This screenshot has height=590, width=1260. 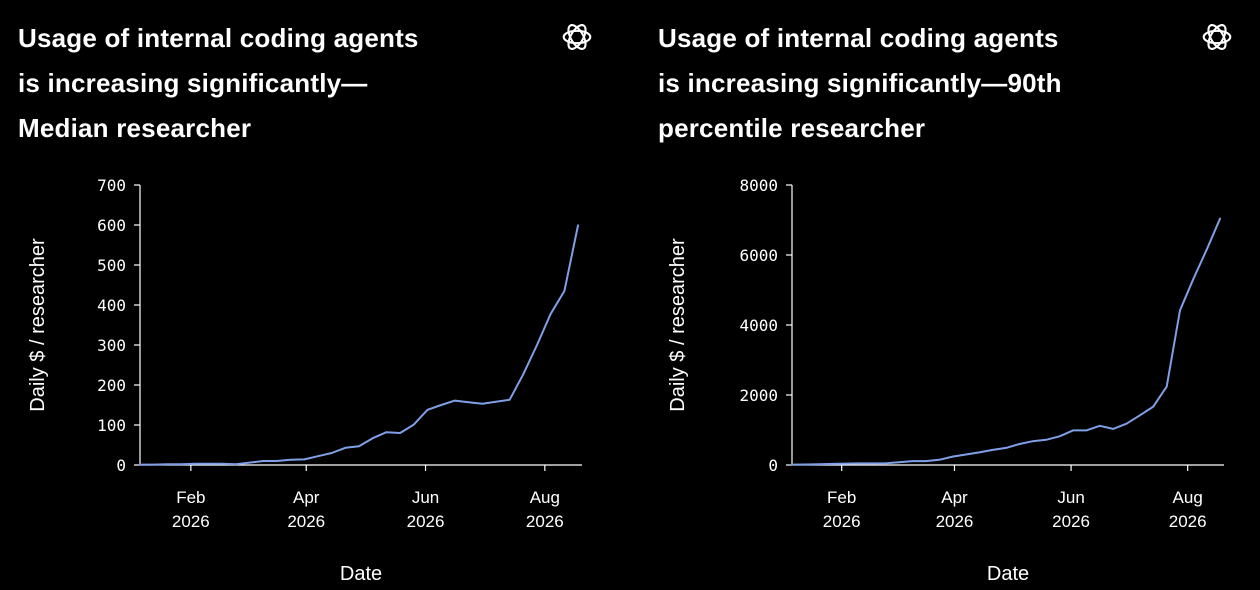 I want to click on series-line, so click(x=360, y=345).